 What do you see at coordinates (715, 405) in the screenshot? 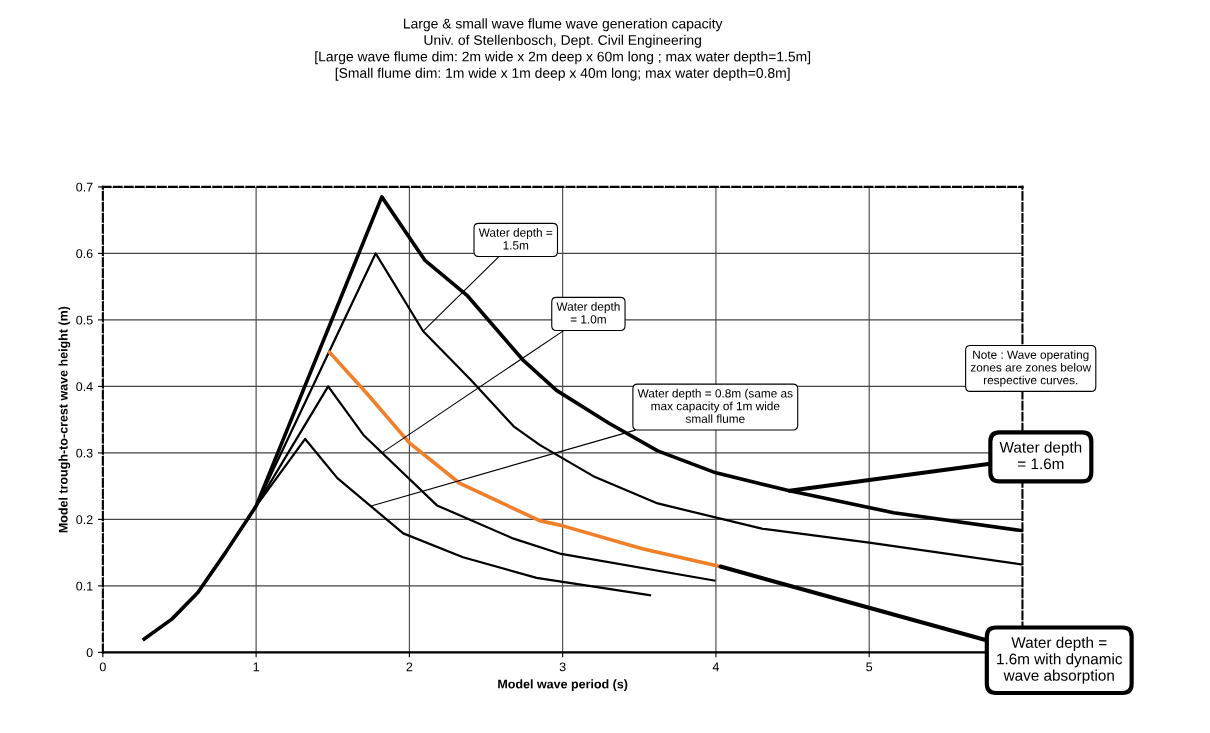
I see `annotation: Water depth = 0.8m (same as max capacity of 1m wide small flume` at bounding box center [715, 405].